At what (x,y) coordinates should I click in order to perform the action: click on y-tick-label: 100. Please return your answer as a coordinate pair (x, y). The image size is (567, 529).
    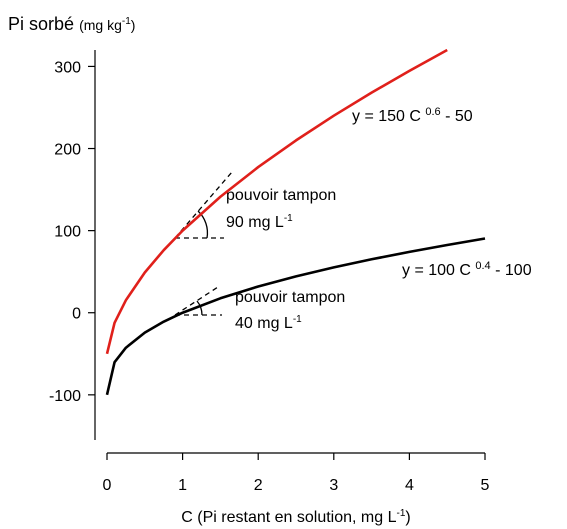
    Looking at the image, I should click on (67, 232).